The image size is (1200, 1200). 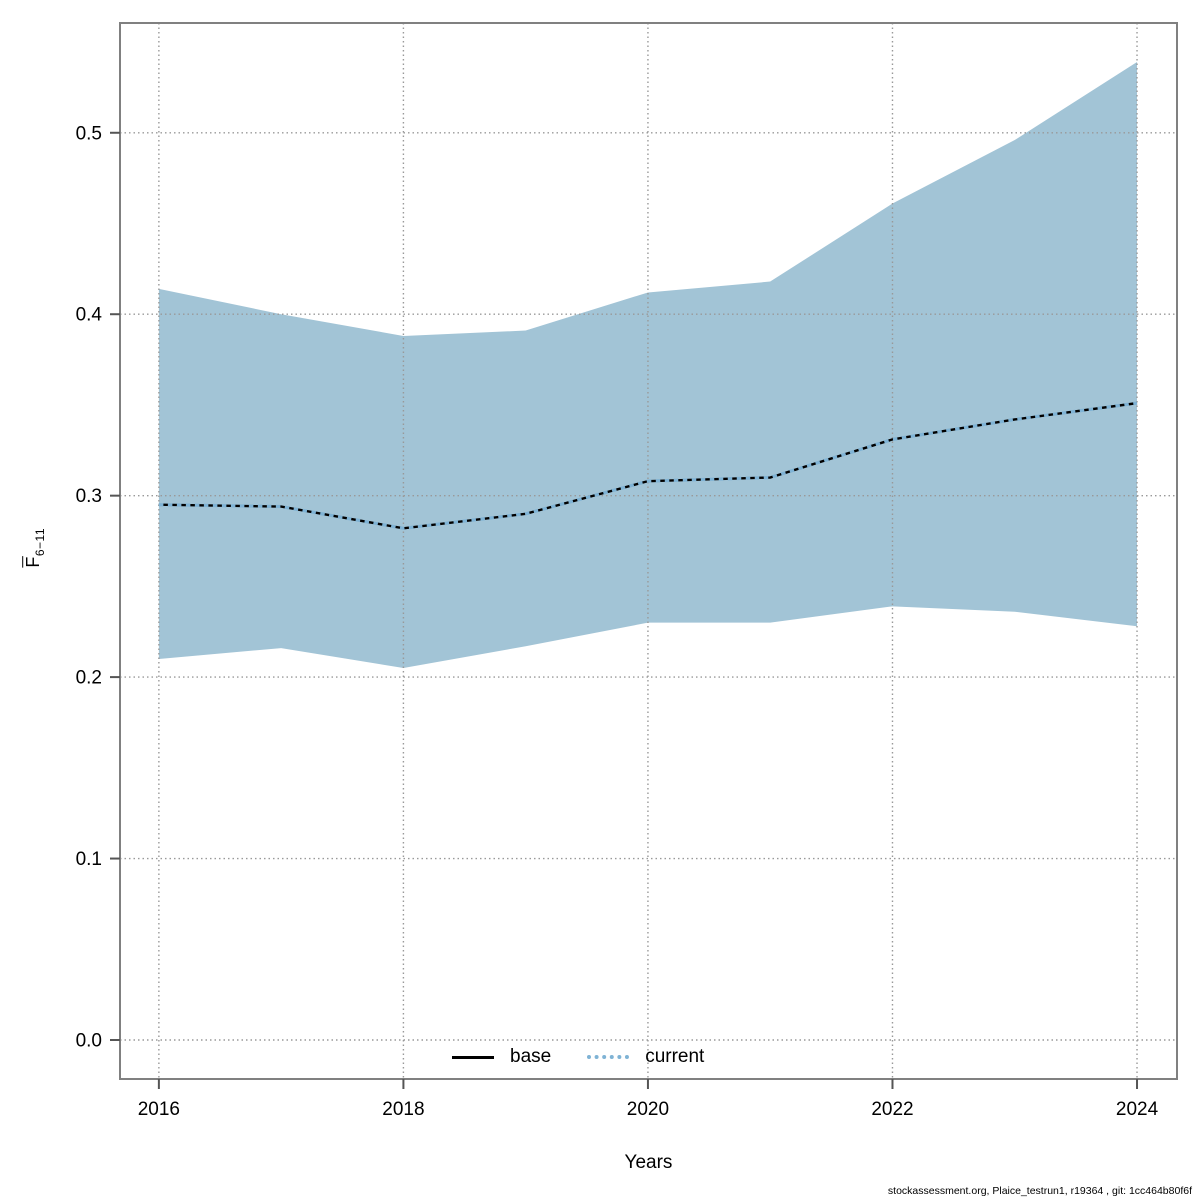 What do you see at coordinates (648, 465) in the screenshot?
I see `current-line` at bounding box center [648, 465].